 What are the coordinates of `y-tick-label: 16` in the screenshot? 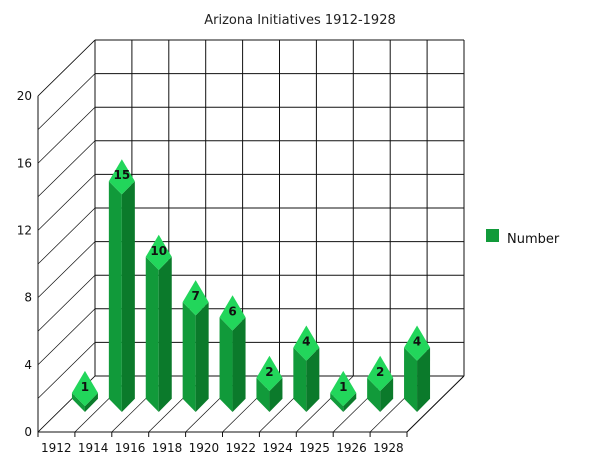 It's located at (24, 163).